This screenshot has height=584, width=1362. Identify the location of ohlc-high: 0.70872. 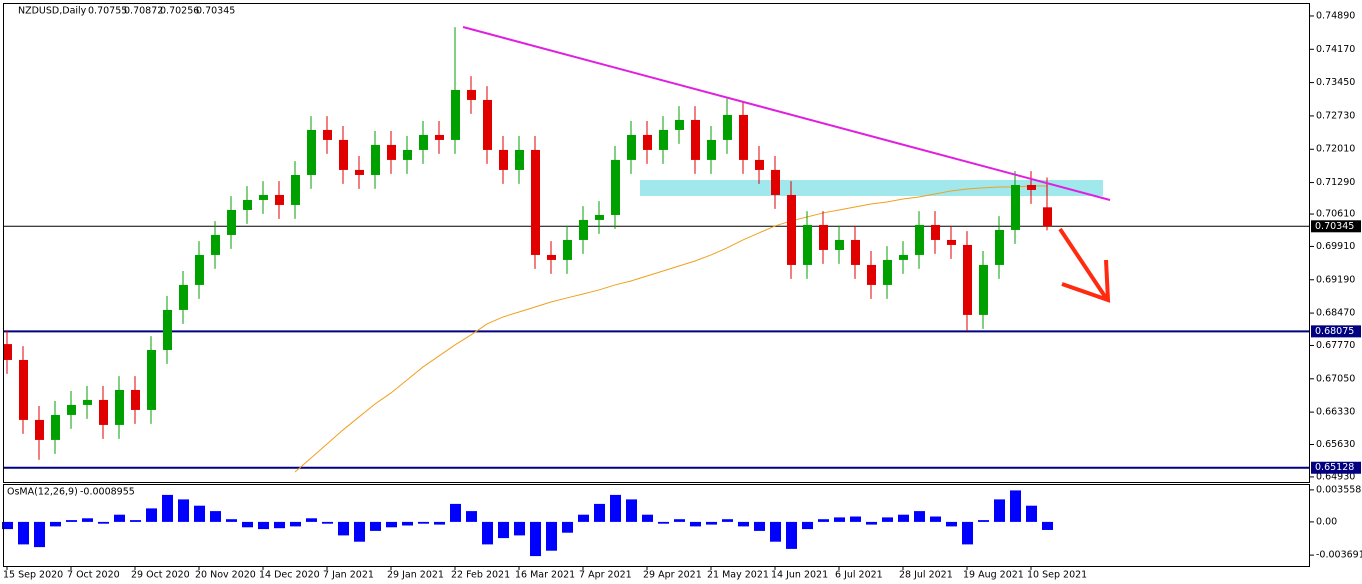
(143, 11).